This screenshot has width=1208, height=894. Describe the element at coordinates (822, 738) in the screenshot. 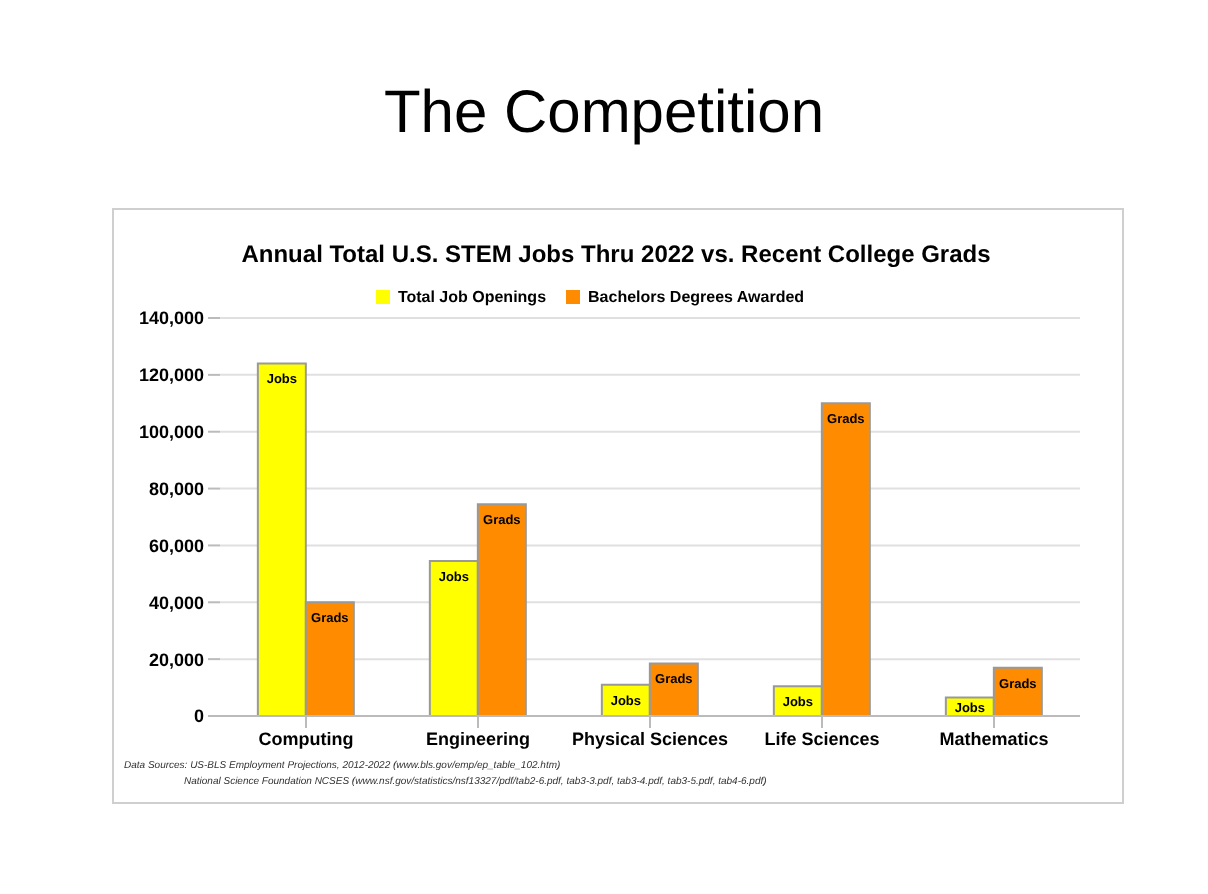

I see `x-tick-label: Life Sciences` at that location.